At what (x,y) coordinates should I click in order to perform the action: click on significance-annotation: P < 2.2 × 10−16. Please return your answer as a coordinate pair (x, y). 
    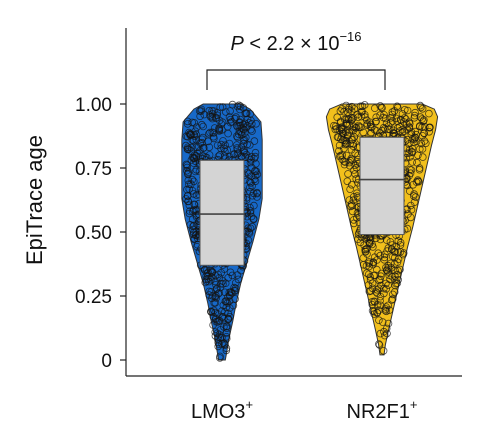
    Looking at the image, I should click on (296, 59).